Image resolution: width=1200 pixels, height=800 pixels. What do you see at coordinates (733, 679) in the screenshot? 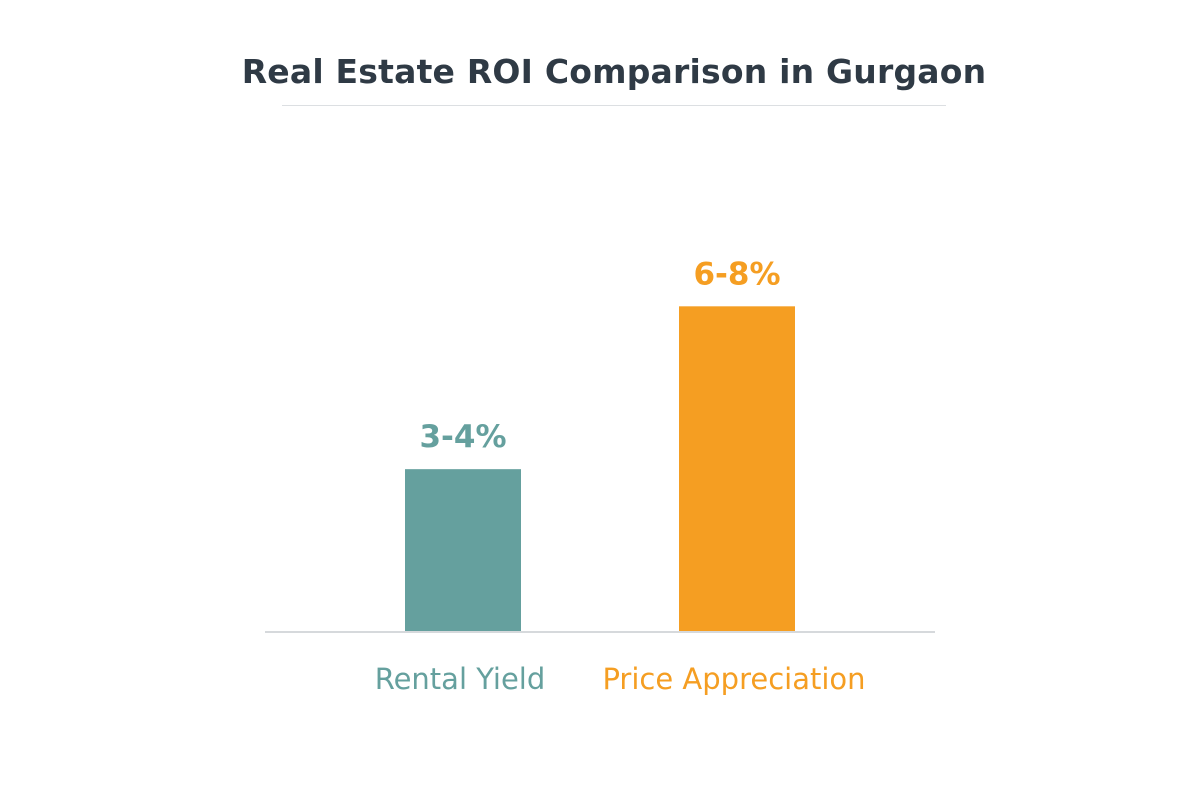
I see `category-label: Price Appreciation` at bounding box center [733, 679].